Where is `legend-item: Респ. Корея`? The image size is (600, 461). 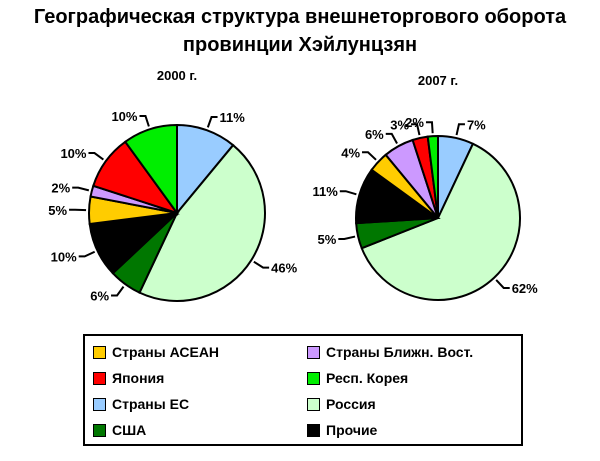
legend-item: Респ. Корея is located at coordinates (357, 378).